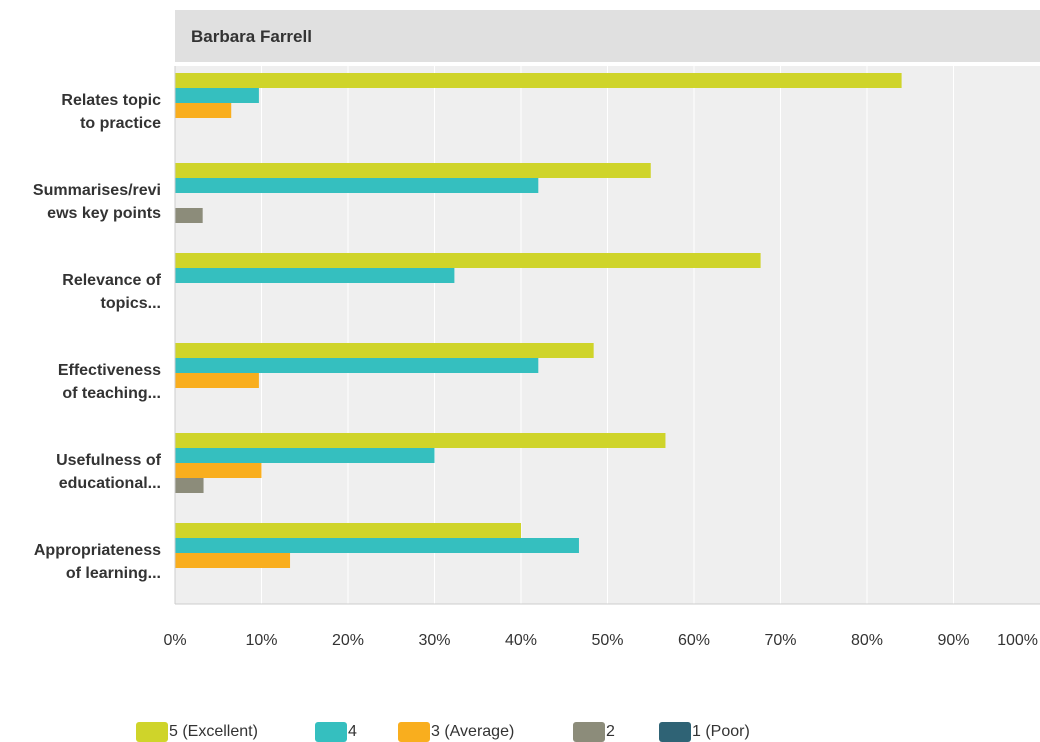  I want to click on category-label: Effectiveness, so click(109, 370).